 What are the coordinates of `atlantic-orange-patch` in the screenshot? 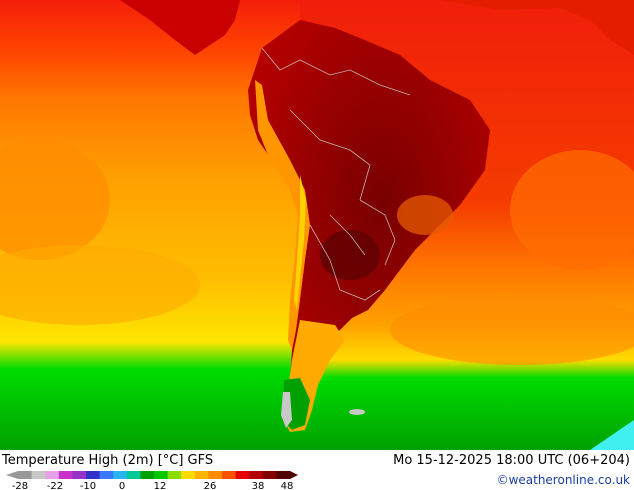 It's located at (572, 210).